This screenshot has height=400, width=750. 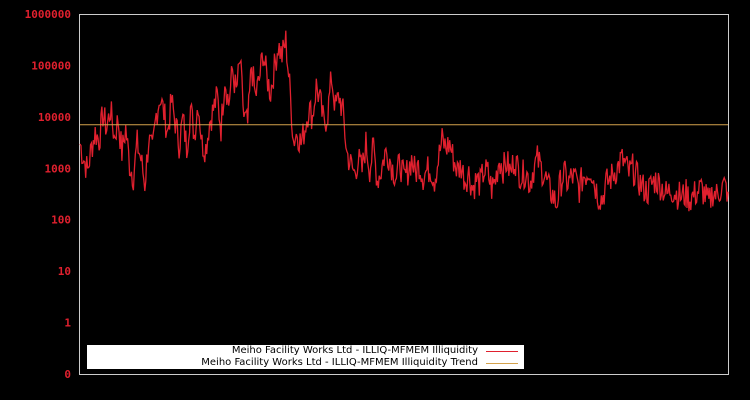 What do you see at coordinates (48, 14) in the screenshot?
I see `y-tick-label: 1000000` at bounding box center [48, 14].